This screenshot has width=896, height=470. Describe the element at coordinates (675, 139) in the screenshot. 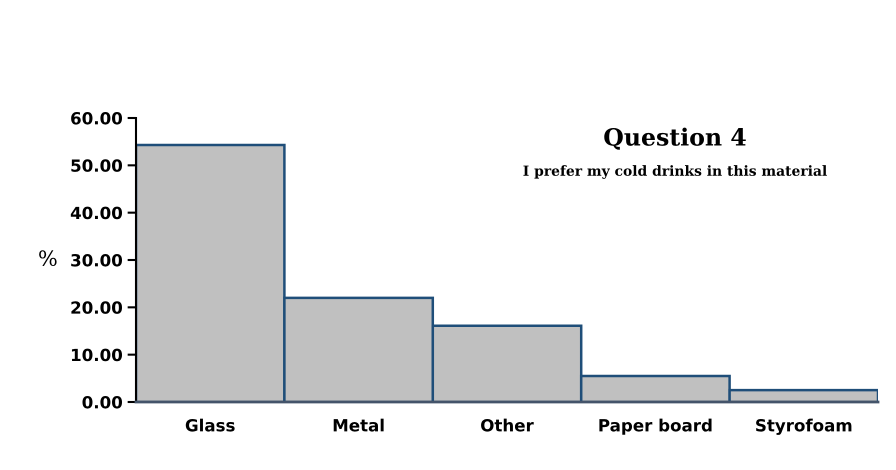

I see `chart-title: Question 4` at that location.